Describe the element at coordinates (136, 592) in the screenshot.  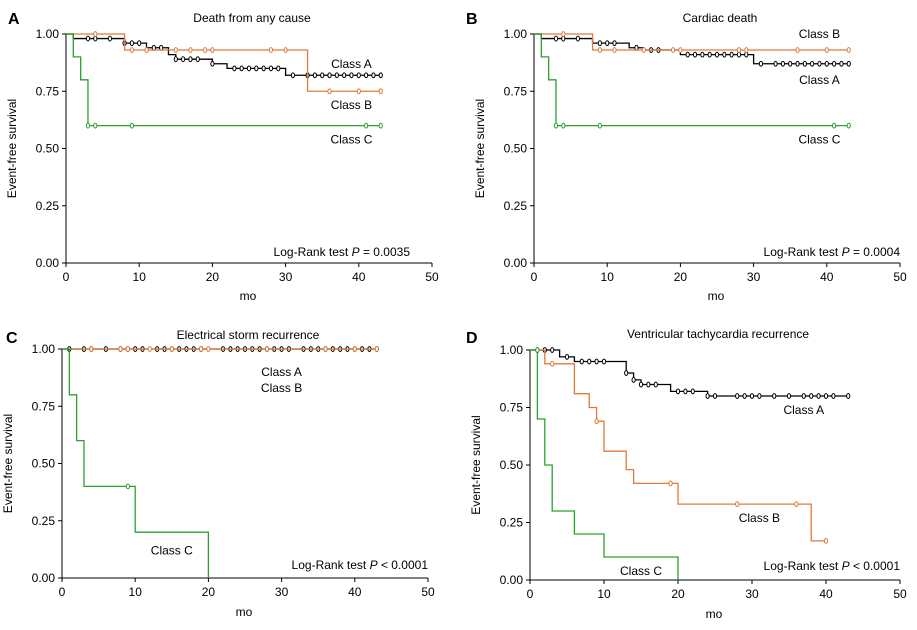
I see `panel-c-x-tick-label: 10` at that location.